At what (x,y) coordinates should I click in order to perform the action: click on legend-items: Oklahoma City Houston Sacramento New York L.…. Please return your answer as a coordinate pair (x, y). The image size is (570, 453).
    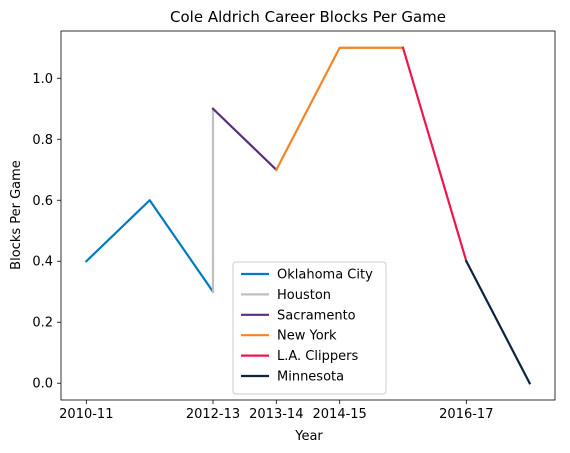
    Looking at the image, I should click on (307, 326).